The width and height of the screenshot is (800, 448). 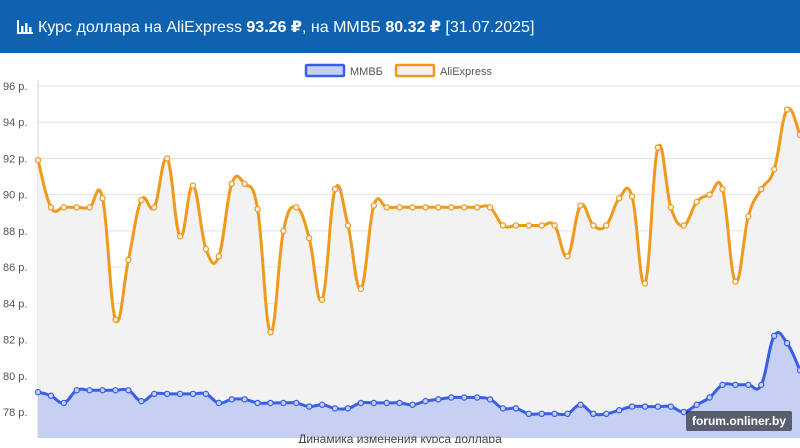 What do you see at coordinates (15, 159) in the screenshot?
I see `y-tick-label: 92 р.` at bounding box center [15, 159].